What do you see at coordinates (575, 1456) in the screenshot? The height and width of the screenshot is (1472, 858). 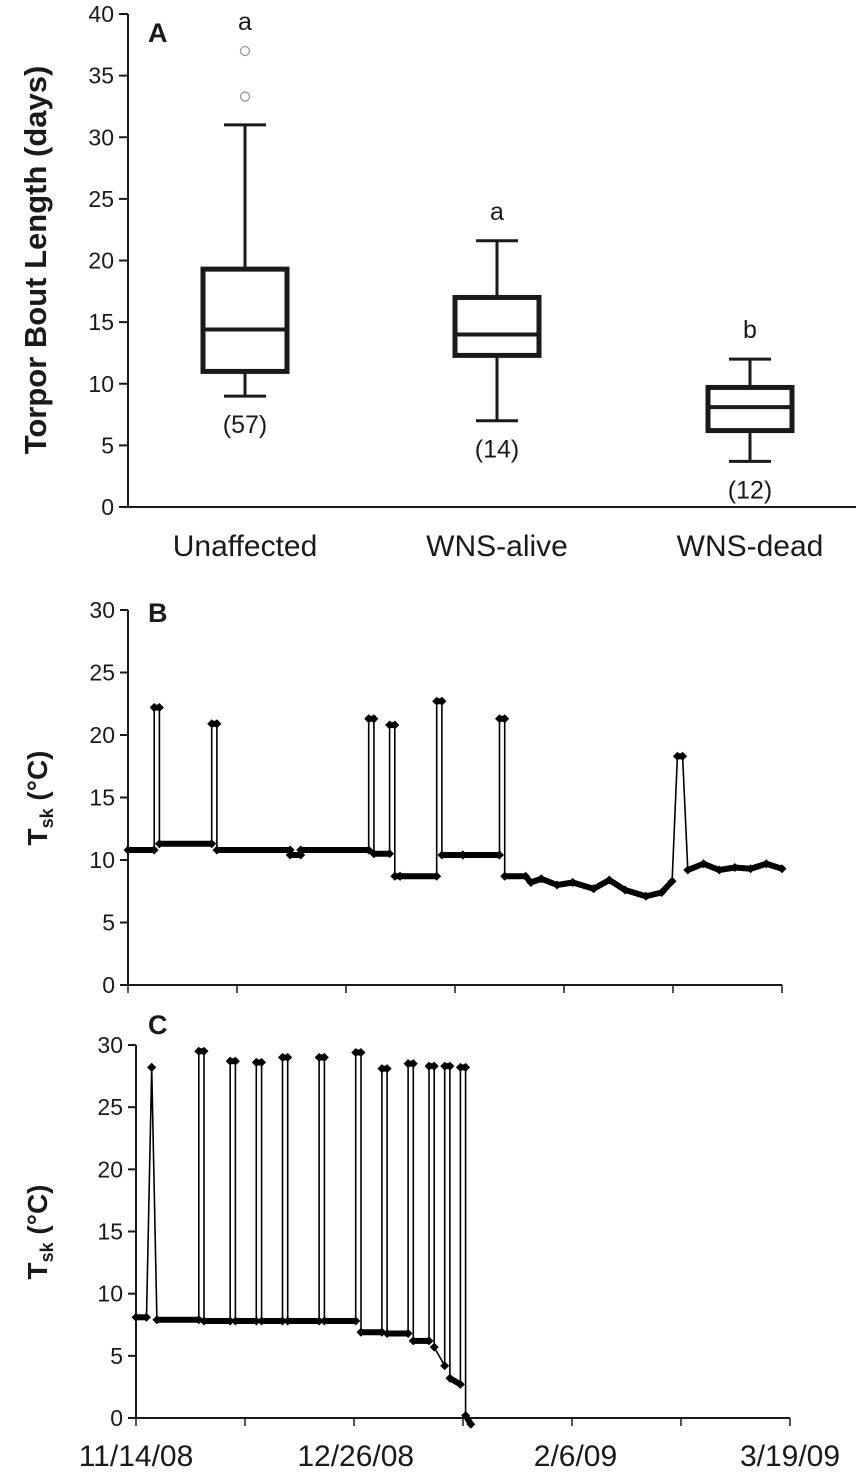 I see `x-tick-label: 2/6/09` at bounding box center [575, 1456].